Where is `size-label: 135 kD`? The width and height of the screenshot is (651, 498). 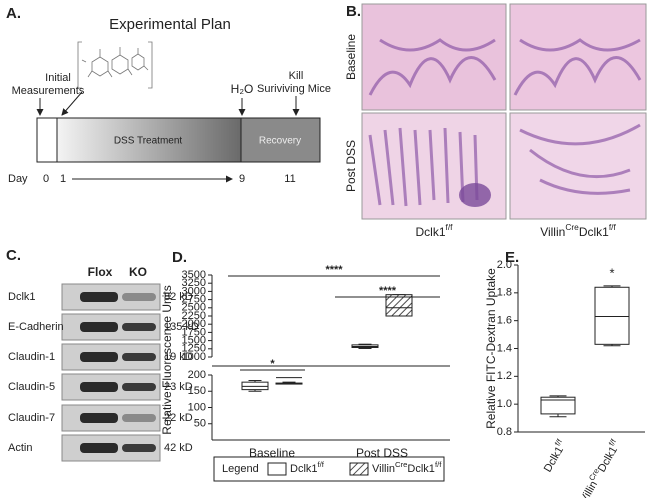 size-label: 135 kD is located at coordinates (181, 327).